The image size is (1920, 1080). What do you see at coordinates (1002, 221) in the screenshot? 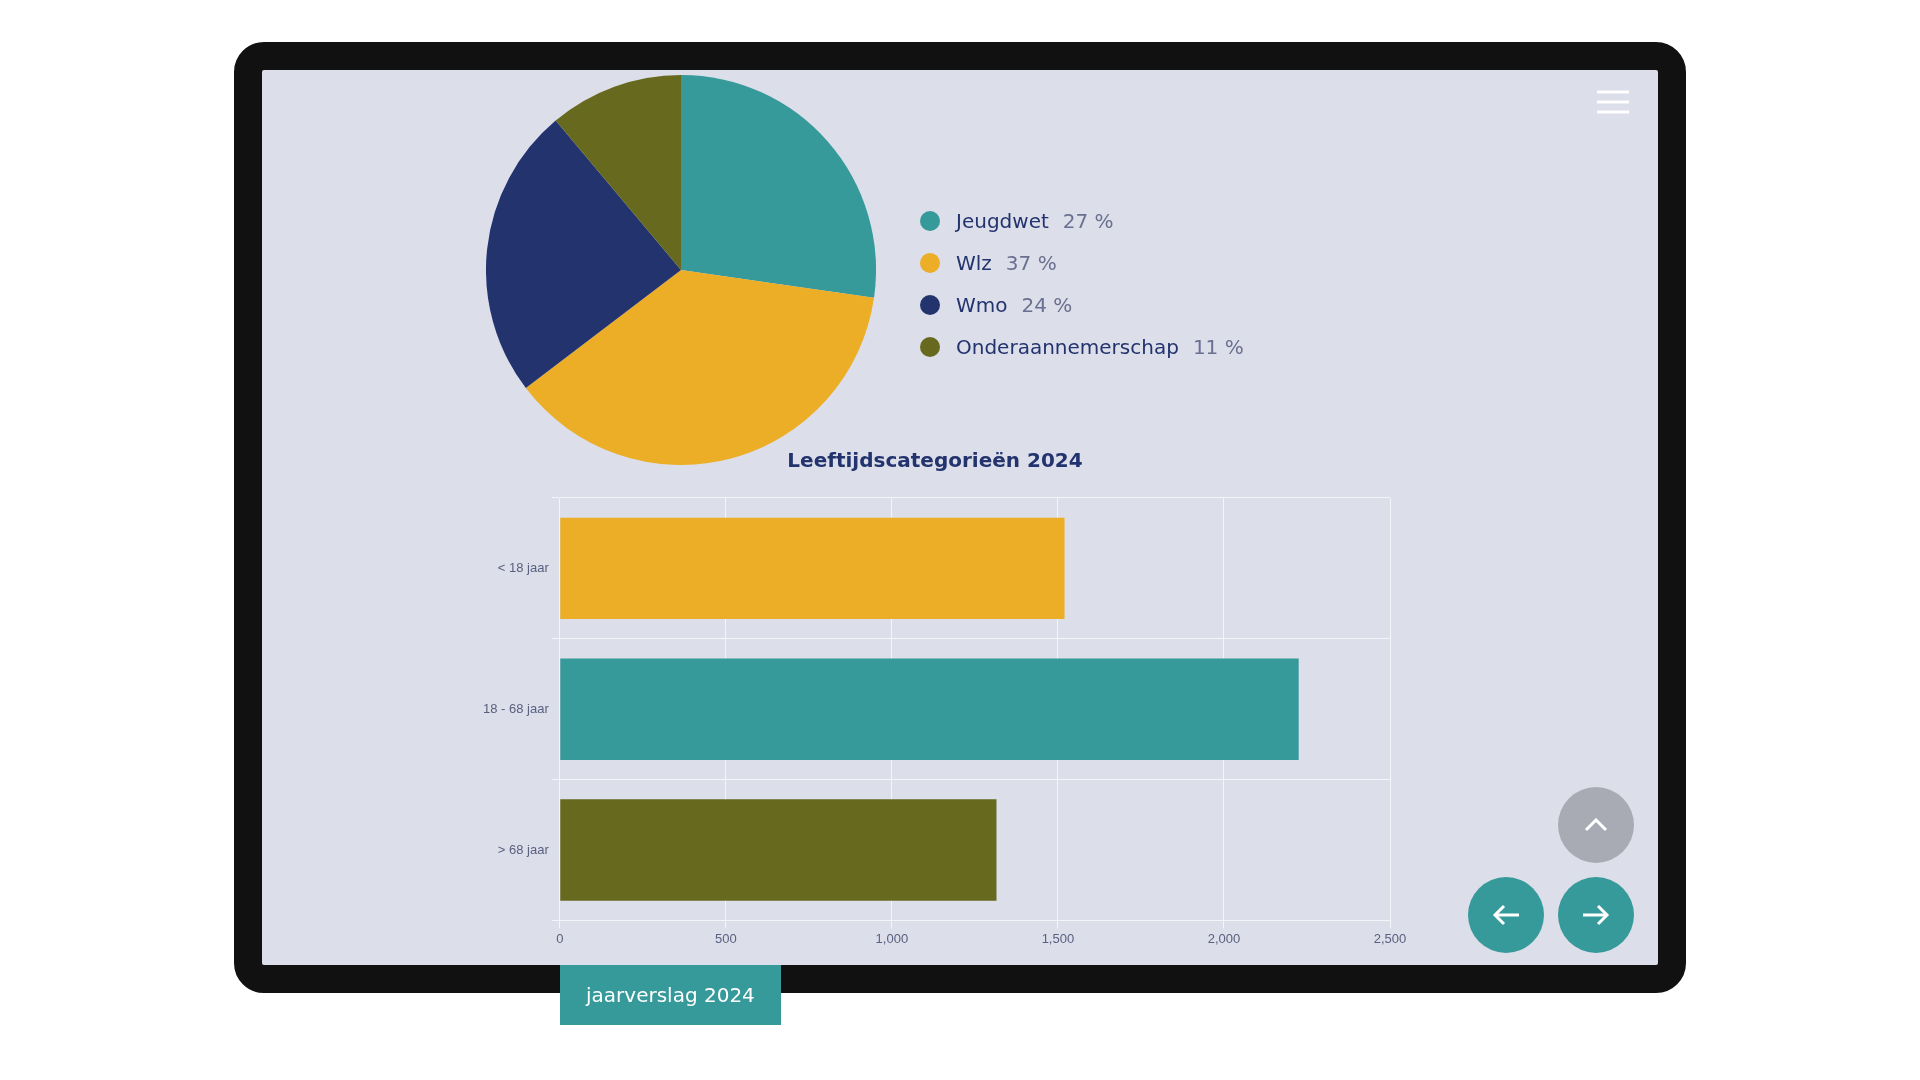
I see `legend-label: Jeugdwet` at bounding box center [1002, 221].